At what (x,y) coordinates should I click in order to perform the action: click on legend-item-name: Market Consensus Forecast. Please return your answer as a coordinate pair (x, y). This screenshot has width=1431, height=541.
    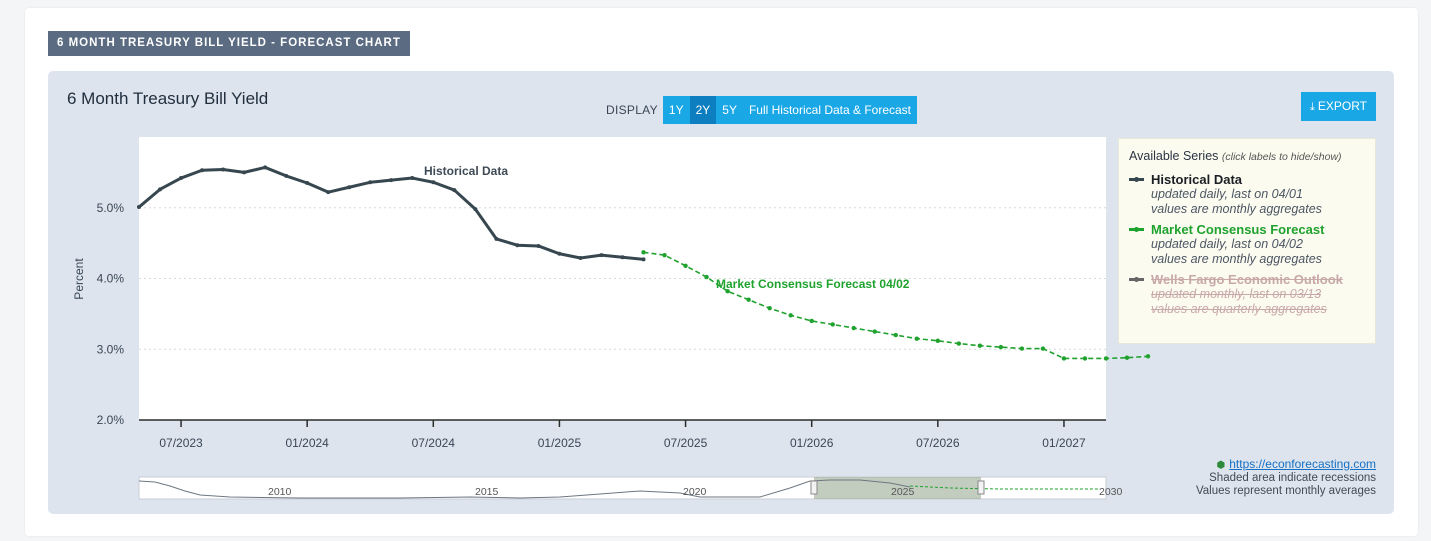
    Looking at the image, I should click on (1247, 229).